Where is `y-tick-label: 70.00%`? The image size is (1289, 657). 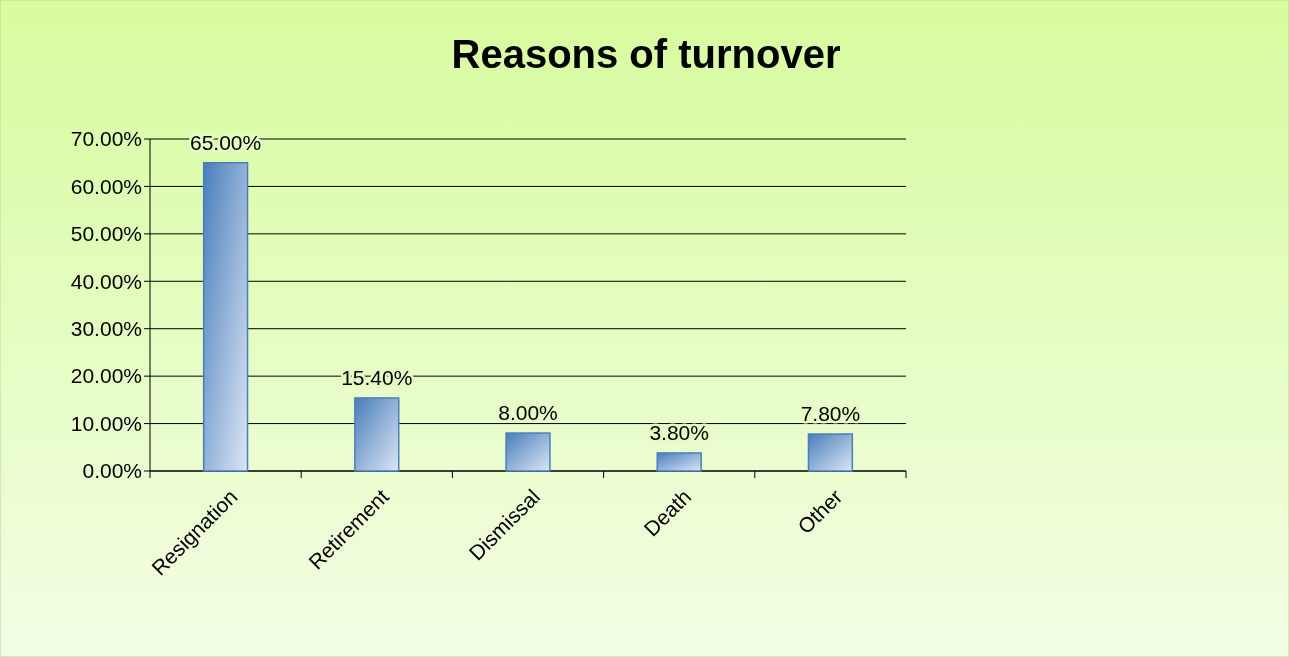
y-tick-label: 70.00% is located at coordinates (106, 139).